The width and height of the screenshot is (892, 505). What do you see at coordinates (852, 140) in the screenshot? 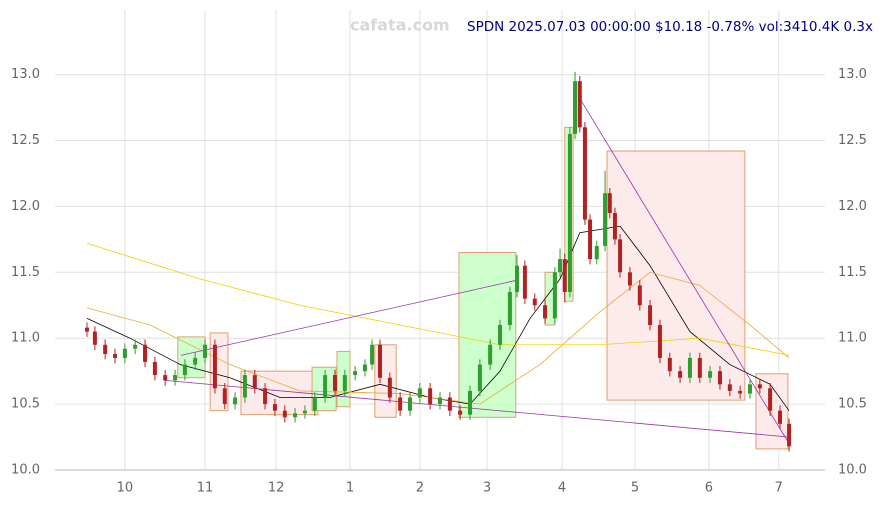
I see `y-tick-label-right: 12.5` at bounding box center [852, 140].